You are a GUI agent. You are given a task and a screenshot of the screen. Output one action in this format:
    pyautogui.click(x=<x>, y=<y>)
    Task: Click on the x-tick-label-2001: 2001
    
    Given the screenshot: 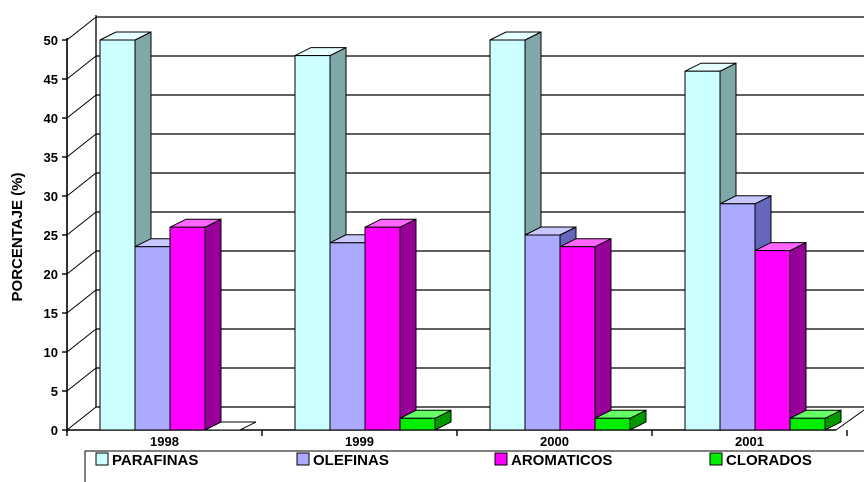 What is the action you would take?
    pyautogui.click(x=749, y=441)
    